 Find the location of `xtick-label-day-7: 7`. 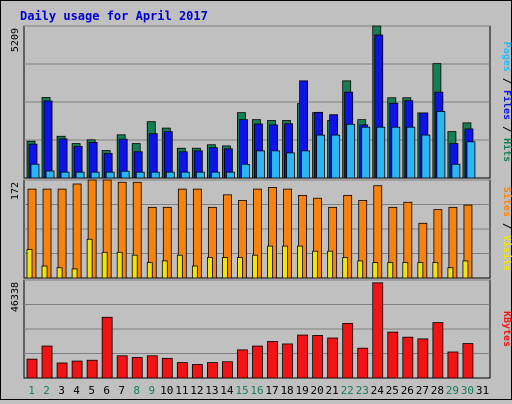

xtick-label-day-7: 7 is located at coordinates (121, 390).